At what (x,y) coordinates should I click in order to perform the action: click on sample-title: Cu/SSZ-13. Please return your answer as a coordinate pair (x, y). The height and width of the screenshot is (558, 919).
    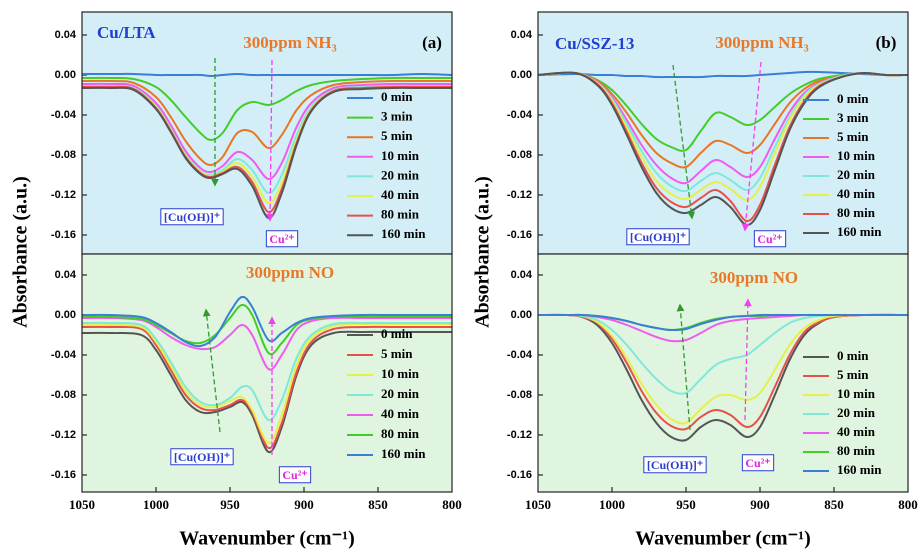
    Looking at the image, I should click on (594, 43).